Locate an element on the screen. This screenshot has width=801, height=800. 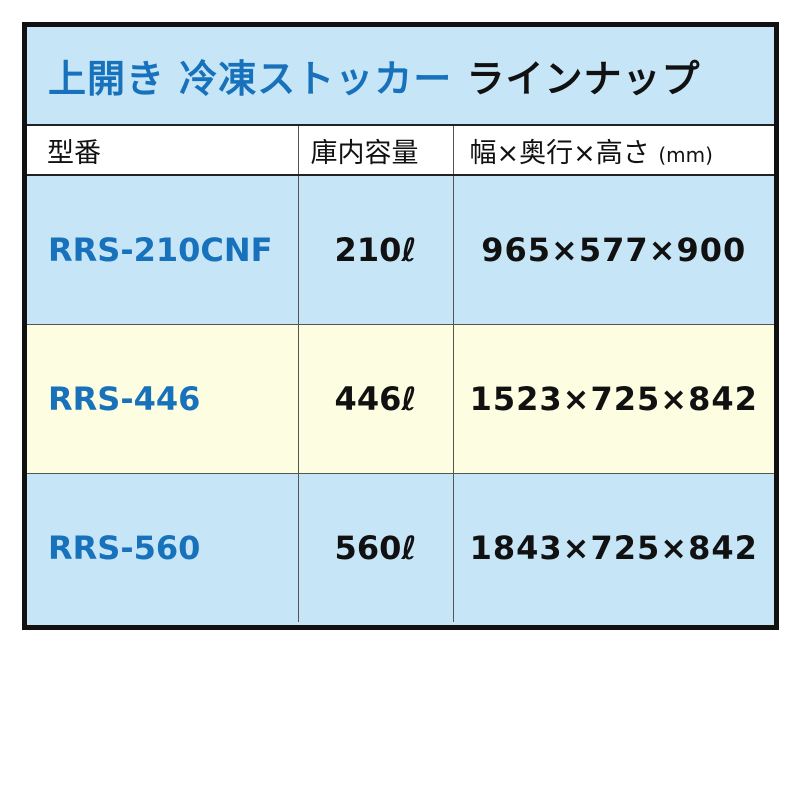
model-cell: RRS-560 is located at coordinates (163, 547).